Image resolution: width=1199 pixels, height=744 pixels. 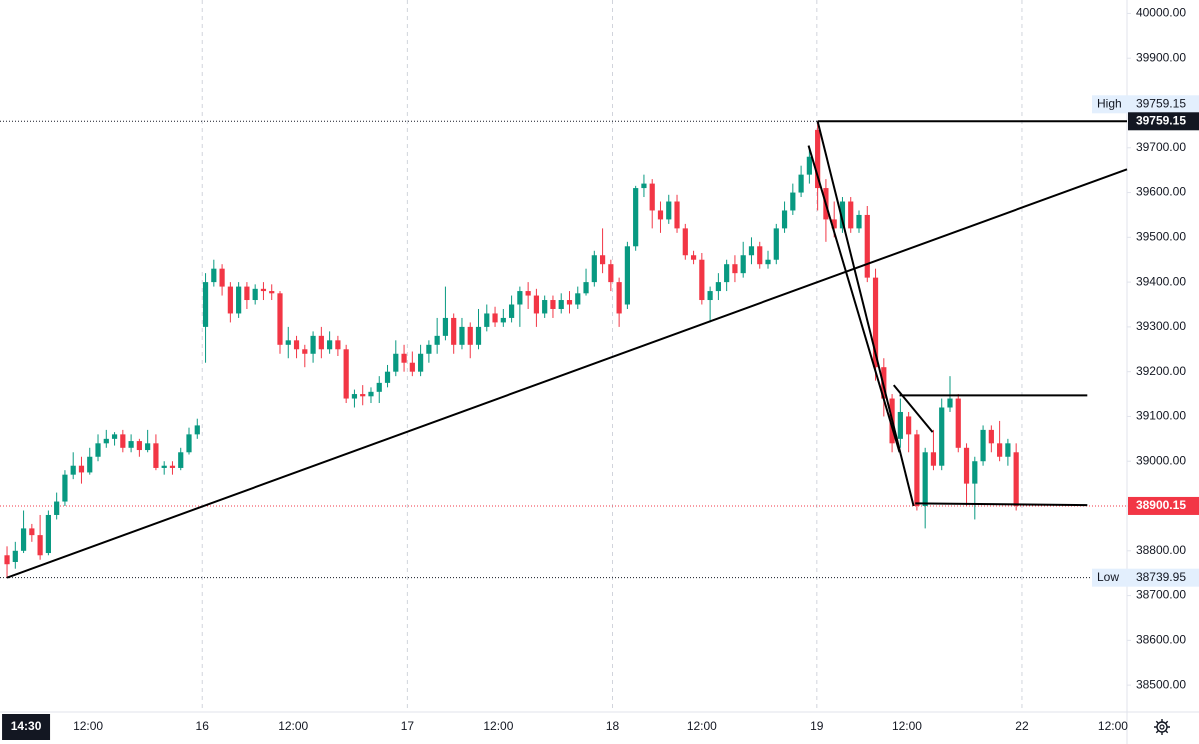 What do you see at coordinates (613, 726) in the screenshot?
I see `x-tick-label: 18` at bounding box center [613, 726].